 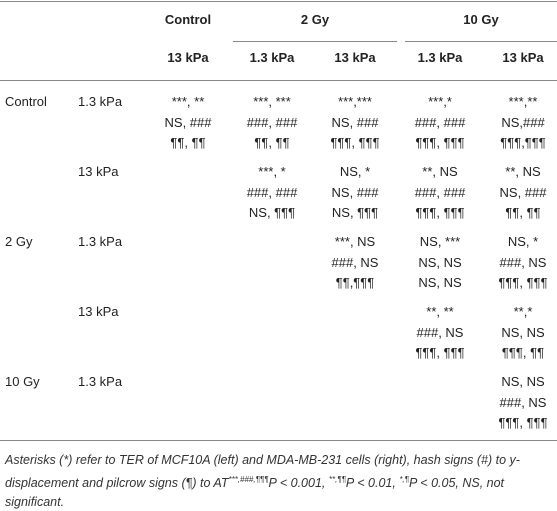 I want to click on footnote-text: P < 0.001,, so click(x=298, y=483).